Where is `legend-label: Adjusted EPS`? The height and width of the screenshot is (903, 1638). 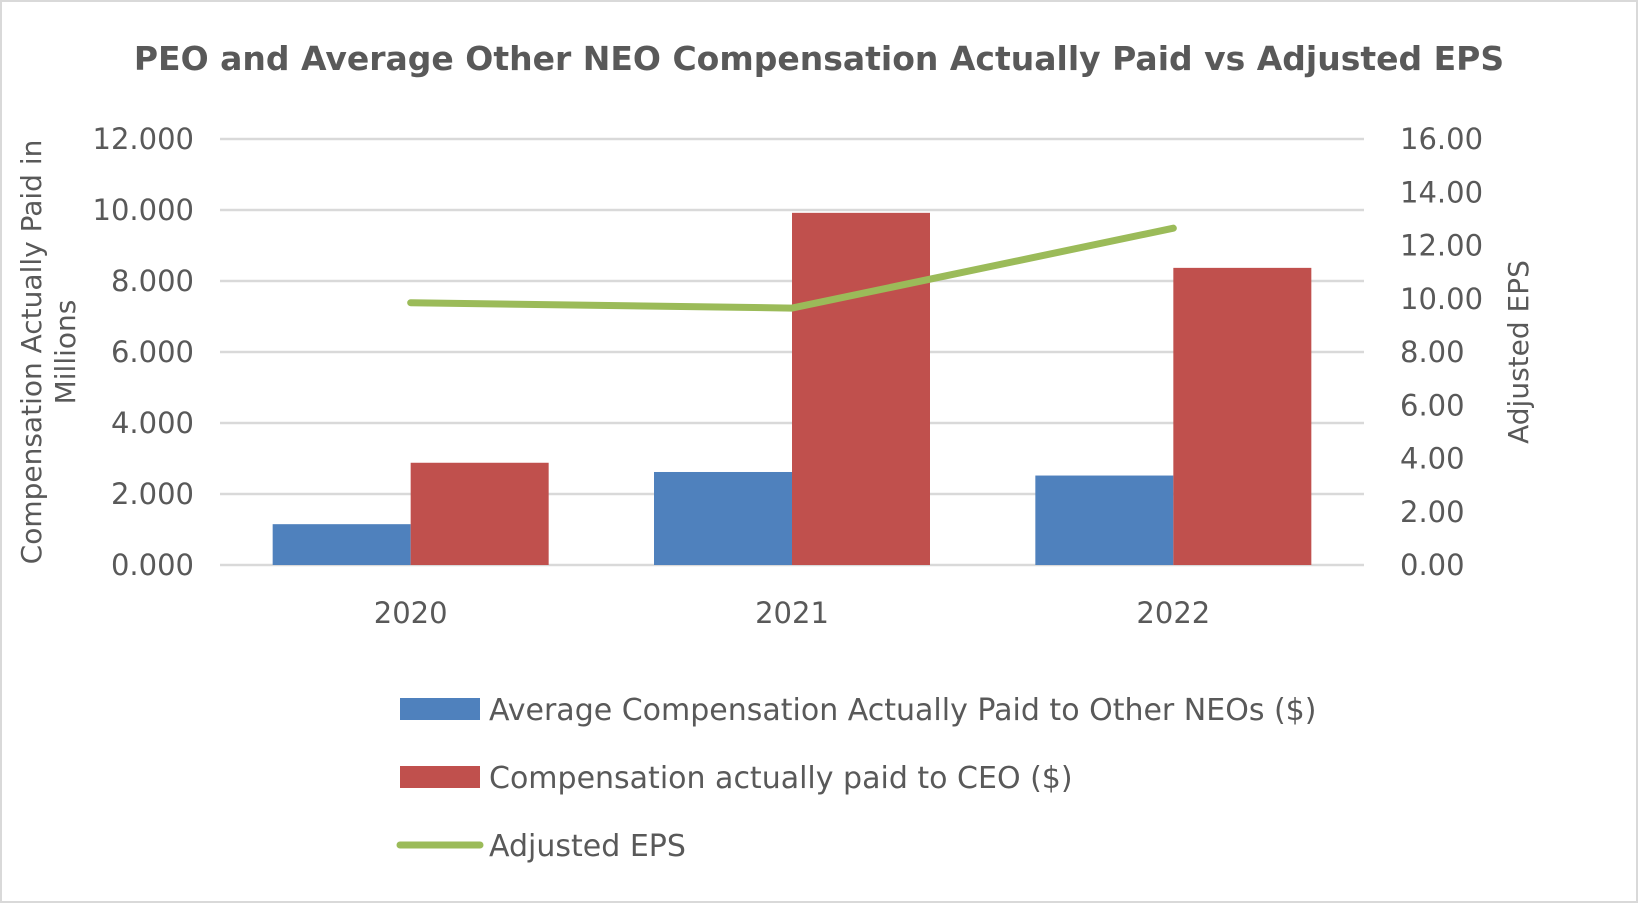
legend-label: Adjusted EPS is located at coordinates (587, 846).